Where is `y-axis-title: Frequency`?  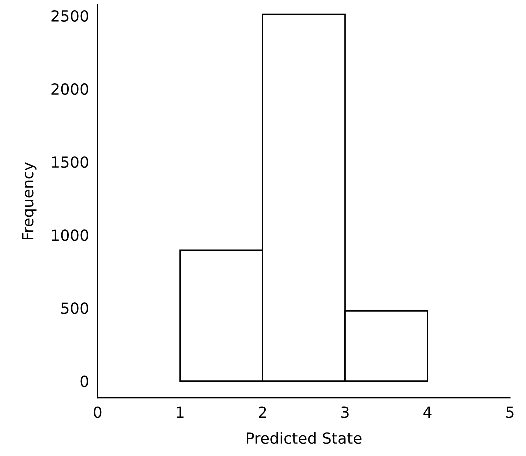
y-axis-title: Frequency is located at coordinates (29, 201).